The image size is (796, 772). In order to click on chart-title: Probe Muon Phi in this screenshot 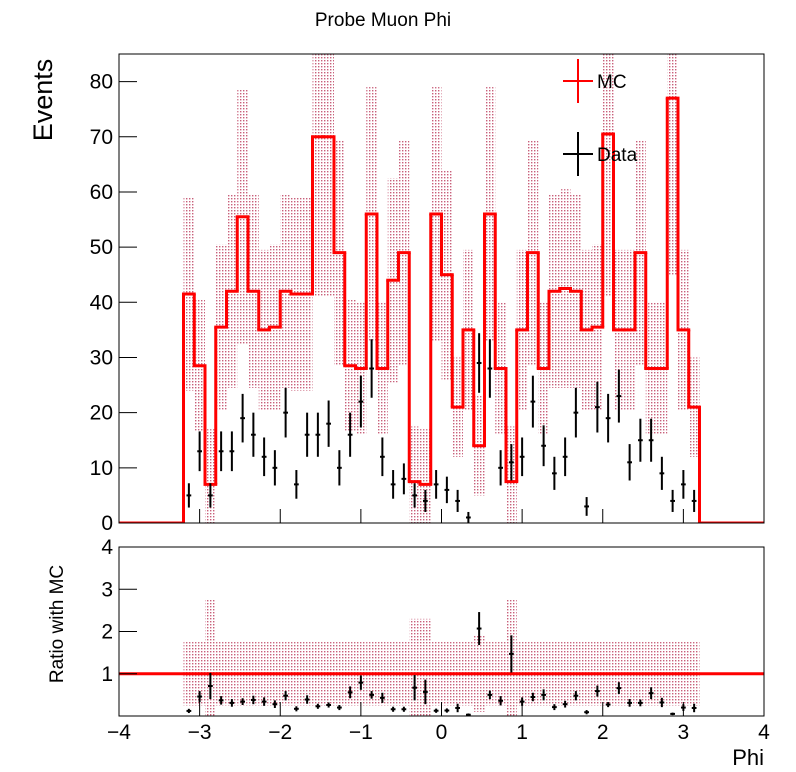, I will do `click(383, 20)`.